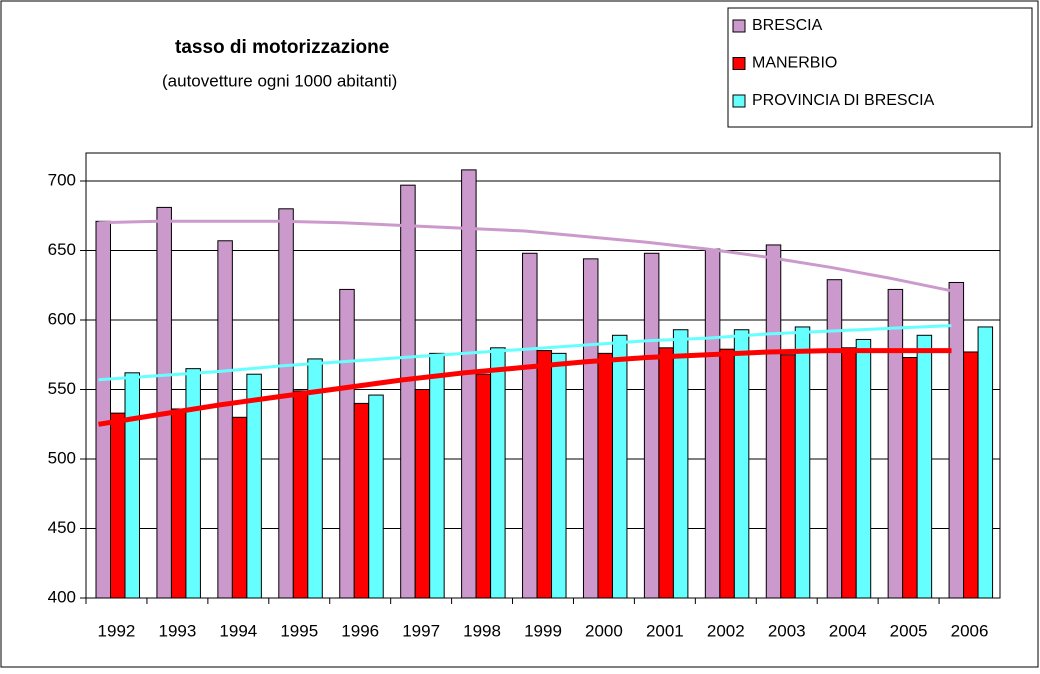  I want to click on y-tick-label: 650, so click(62, 249).